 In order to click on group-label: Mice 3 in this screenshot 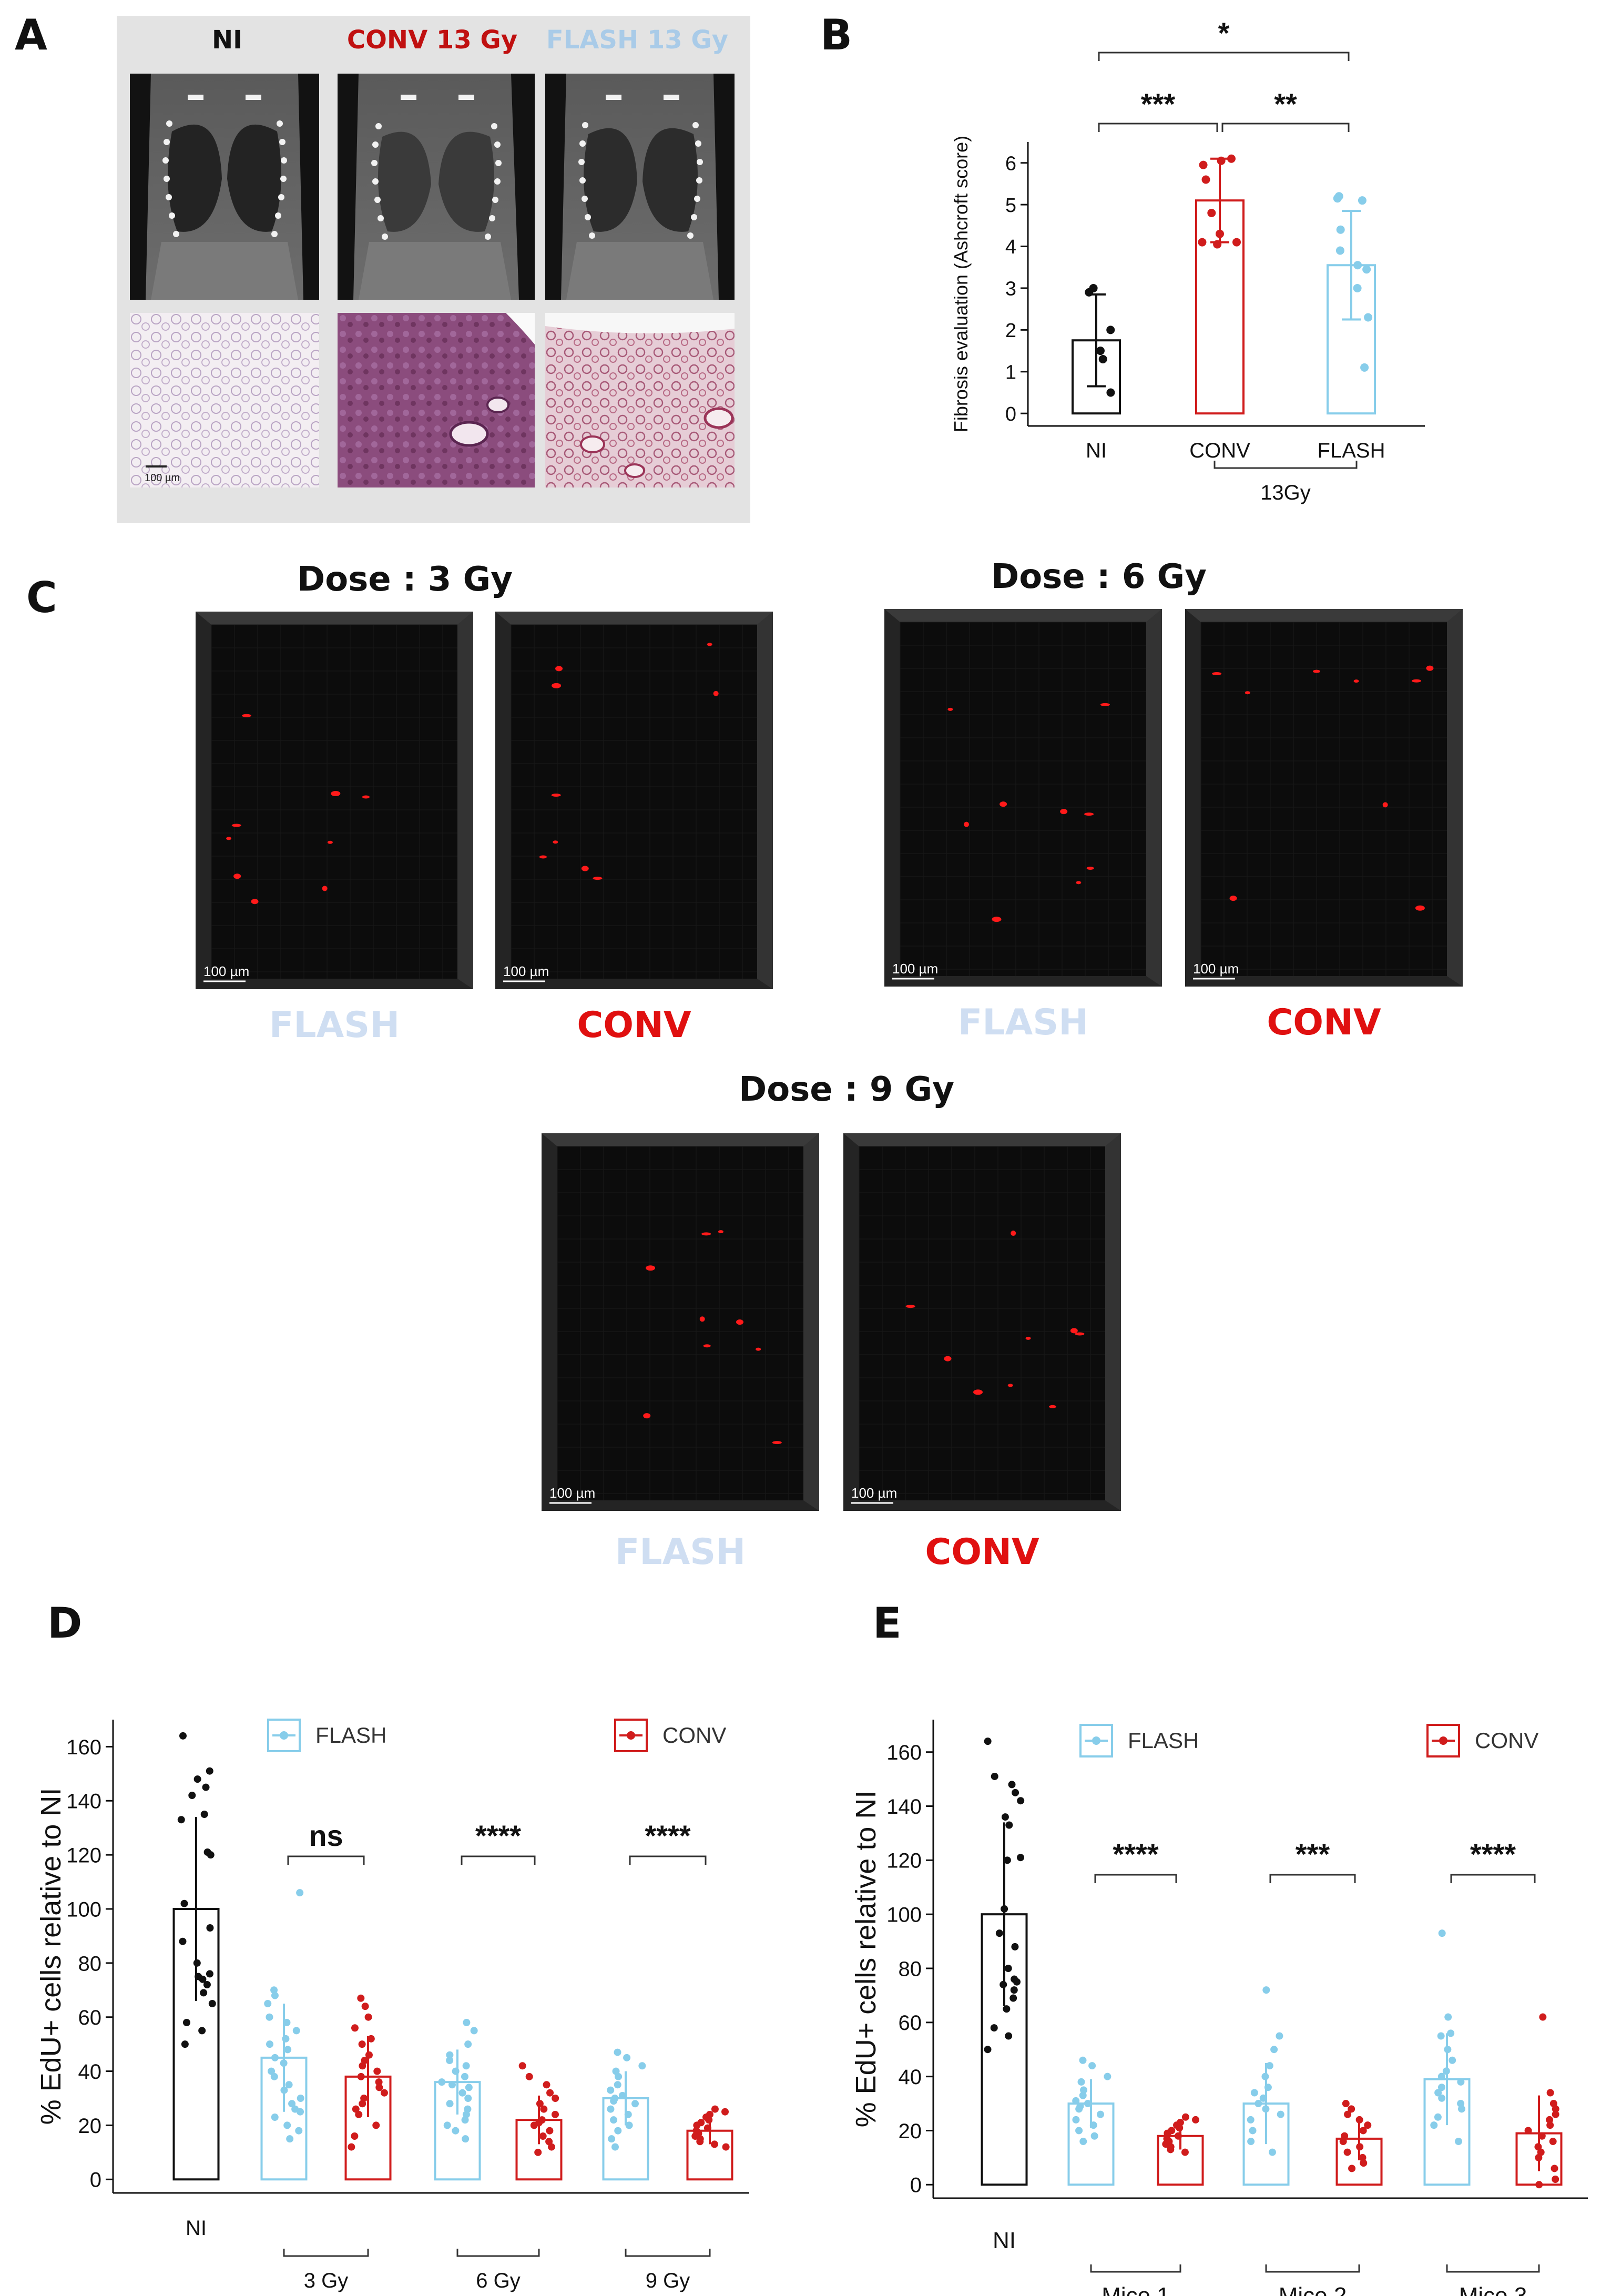, I will do `click(1493, 2289)`.